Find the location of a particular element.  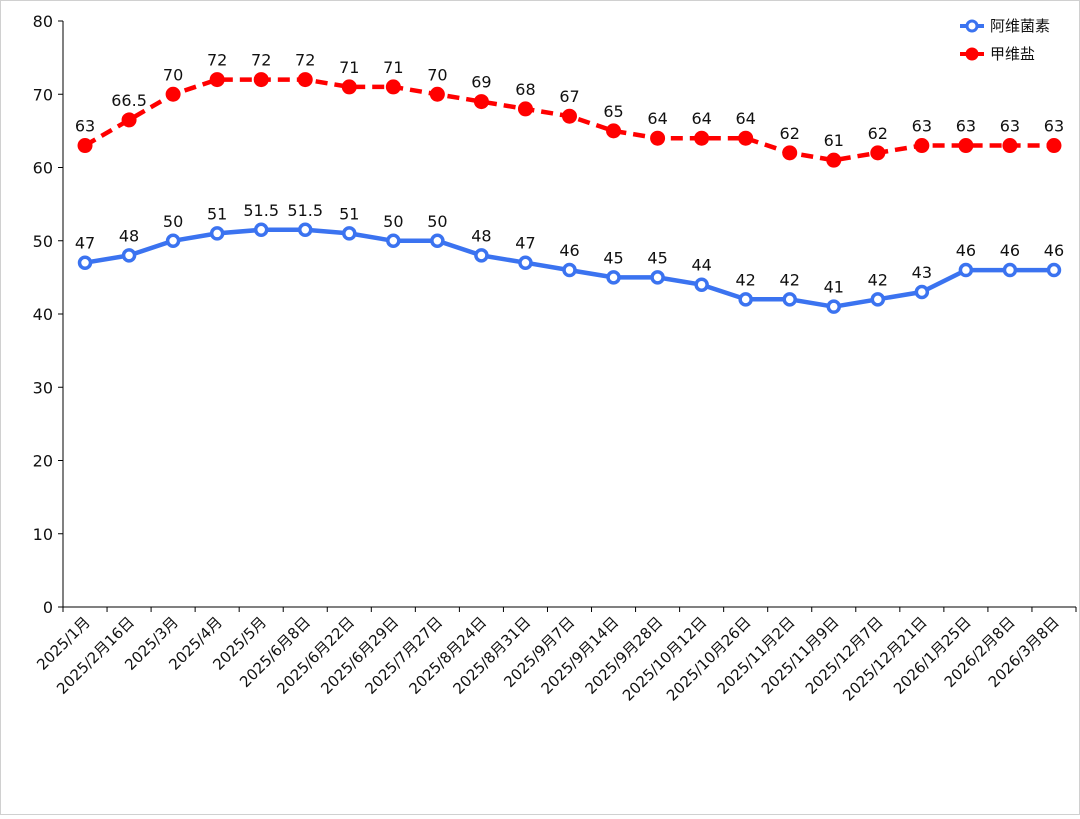

data-label: 43 is located at coordinates (922, 272).